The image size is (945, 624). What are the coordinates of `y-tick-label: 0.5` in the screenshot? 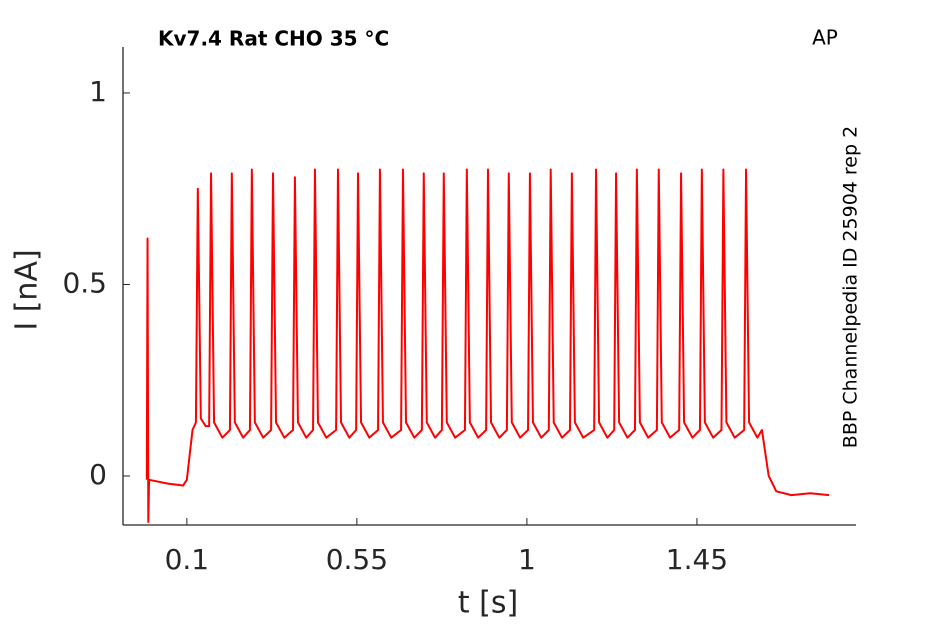 It's located at (84, 282).